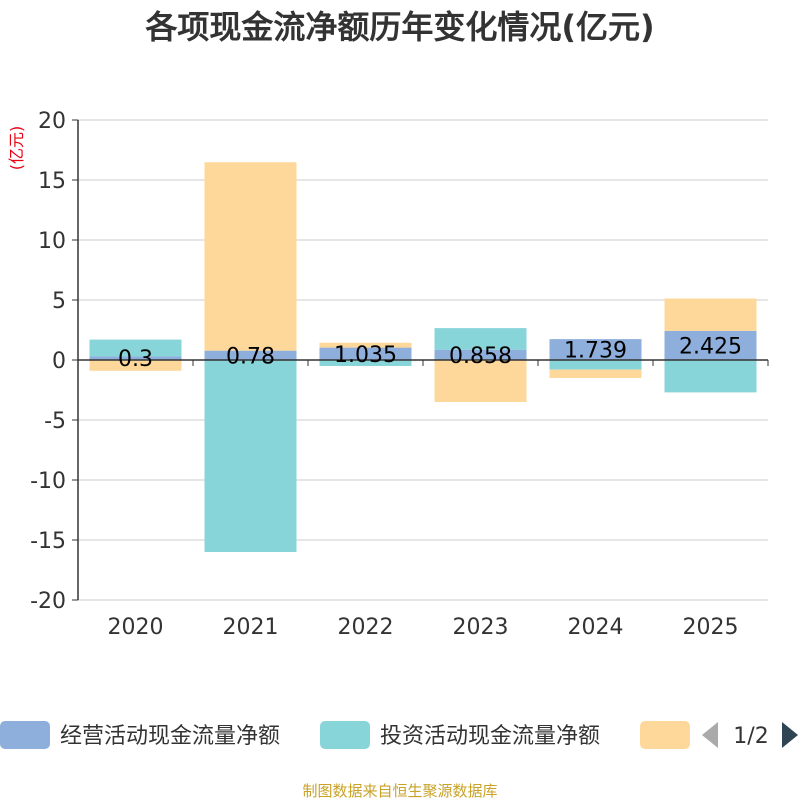 The image size is (800, 800). Describe the element at coordinates (55, 421) in the screenshot. I see `y-tick-label: -5` at that location.